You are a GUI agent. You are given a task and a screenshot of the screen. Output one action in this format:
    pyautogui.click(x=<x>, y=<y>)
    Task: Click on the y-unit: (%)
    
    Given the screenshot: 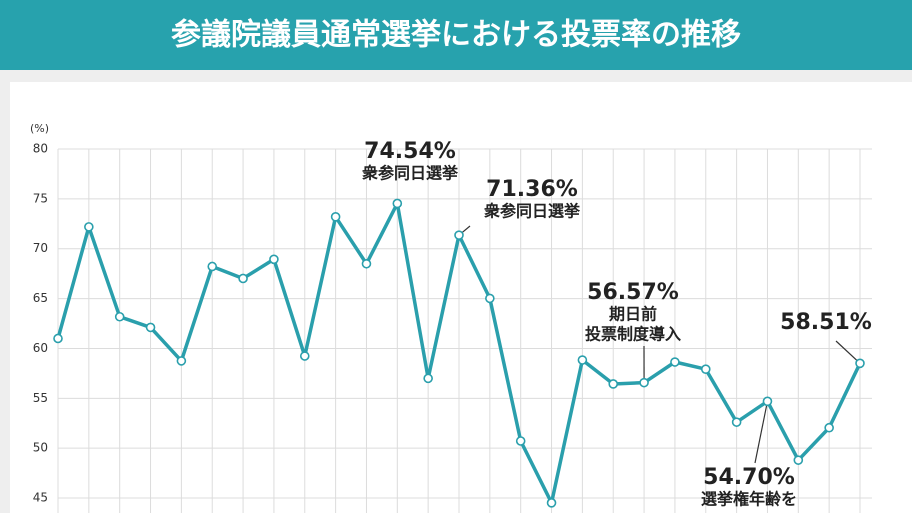 What is the action you would take?
    pyautogui.click(x=39, y=128)
    